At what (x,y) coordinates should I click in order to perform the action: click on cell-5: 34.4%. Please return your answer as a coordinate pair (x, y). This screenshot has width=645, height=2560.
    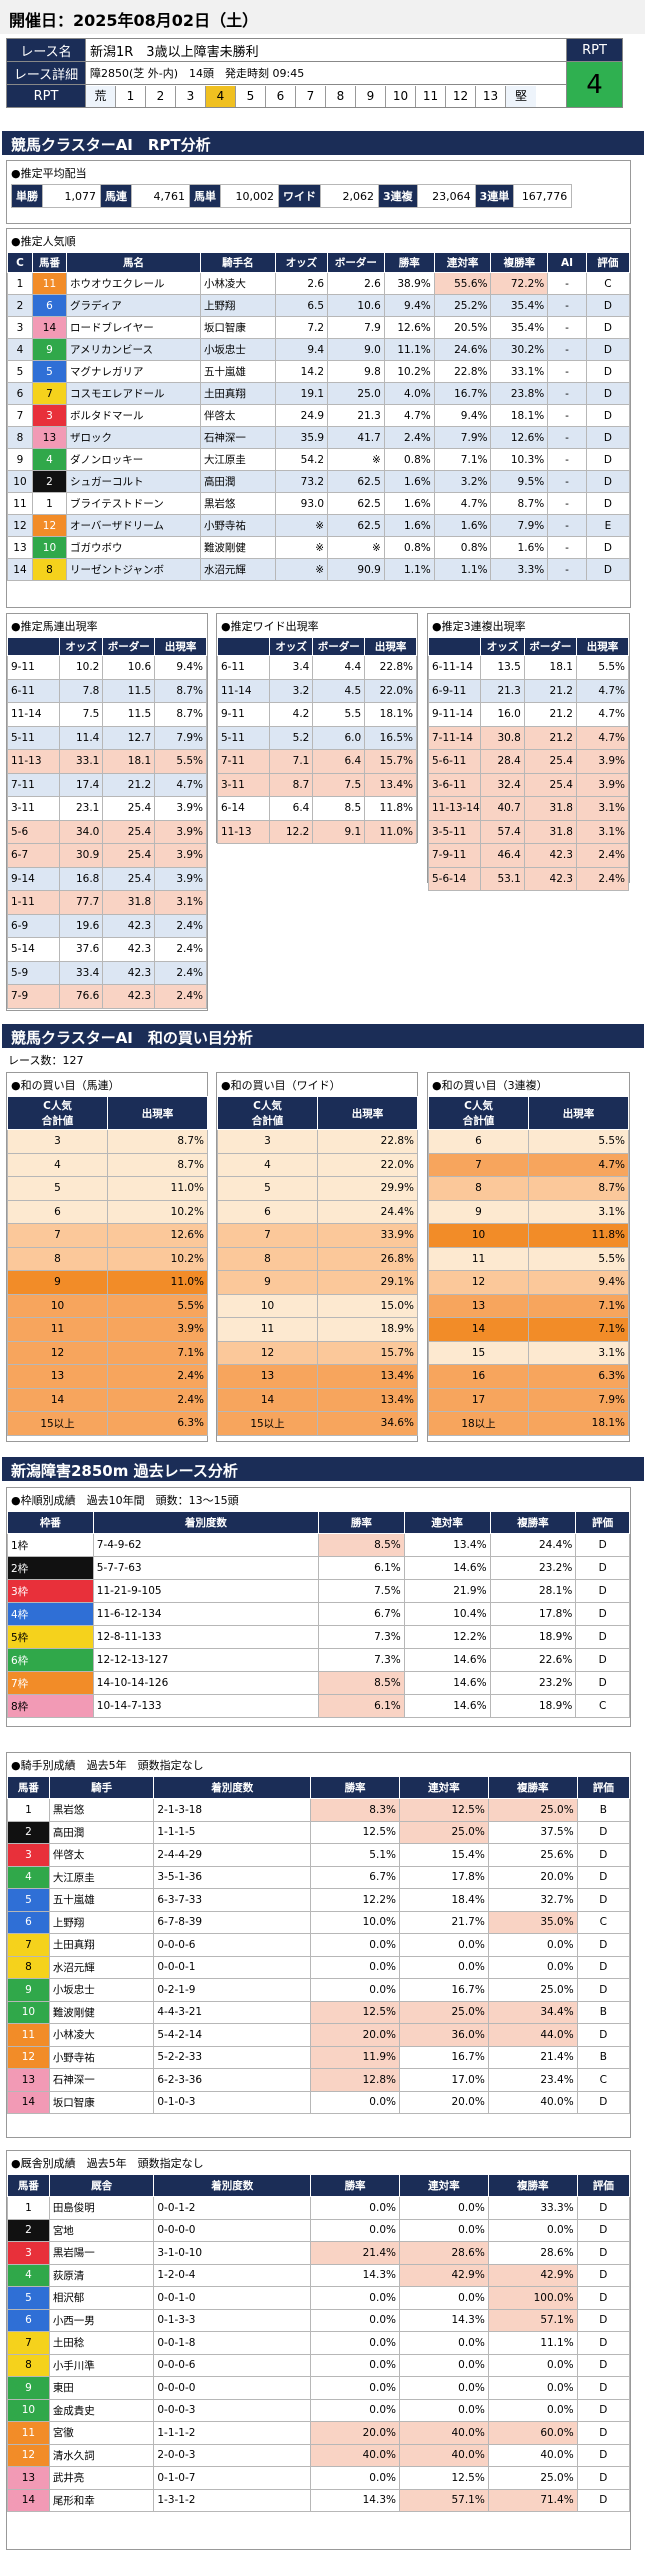
    Looking at the image, I should click on (532, 2012).